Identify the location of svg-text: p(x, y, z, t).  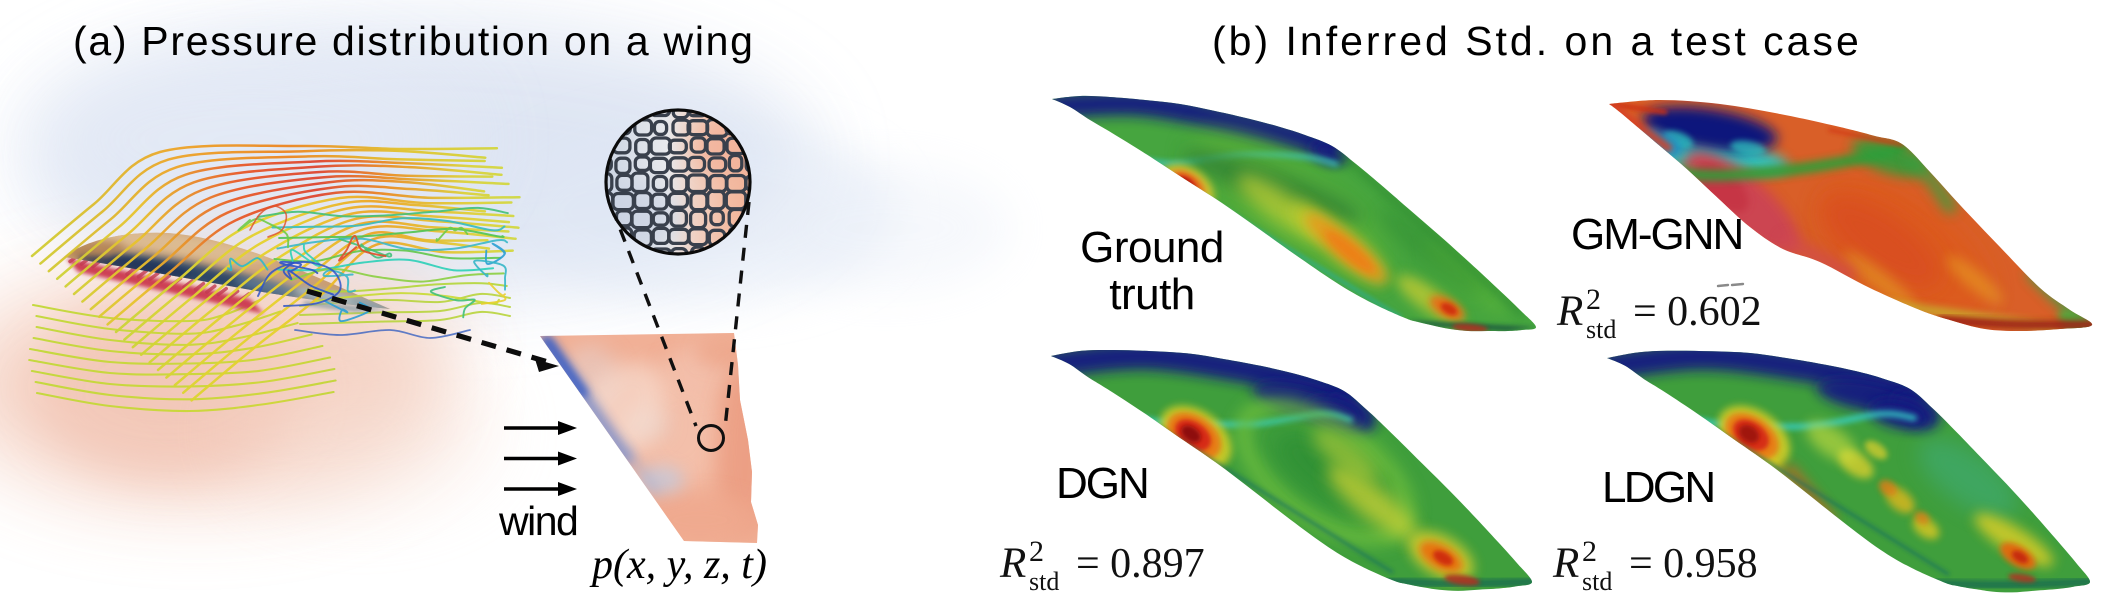
(678, 565).